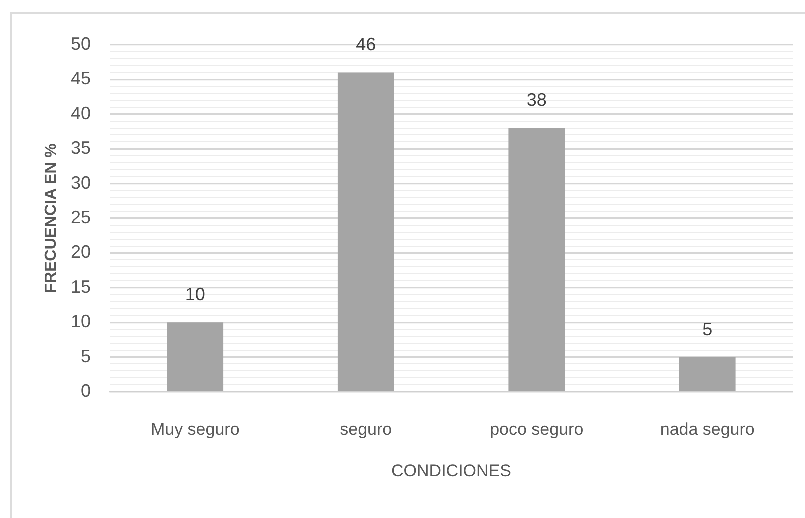  Describe the element at coordinates (707, 429) in the screenshot. I see `x-tick-label: nada seguro` at that location.